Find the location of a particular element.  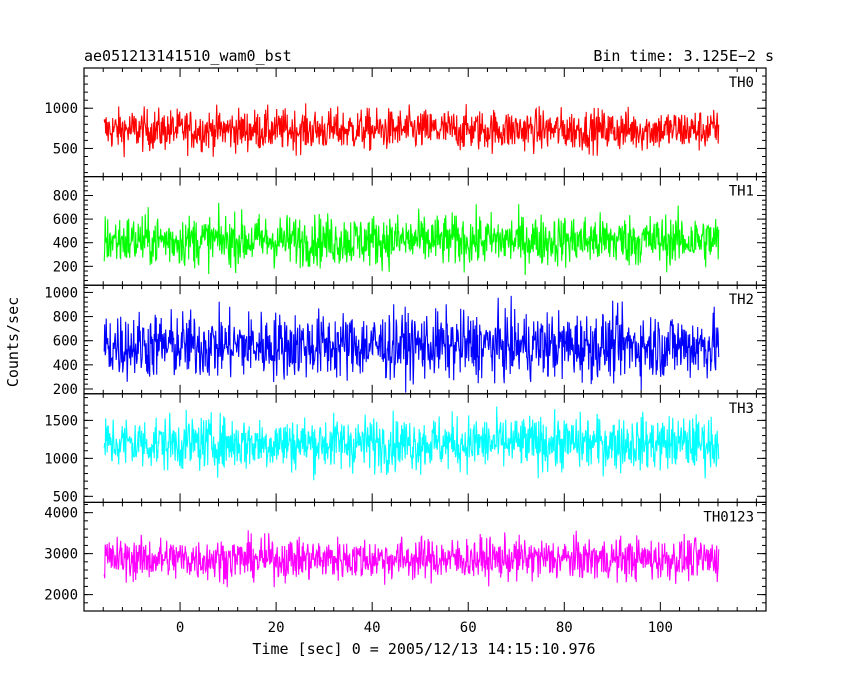

panel-th0: 500 1000 TH0 is located at coordinates (405, 122).